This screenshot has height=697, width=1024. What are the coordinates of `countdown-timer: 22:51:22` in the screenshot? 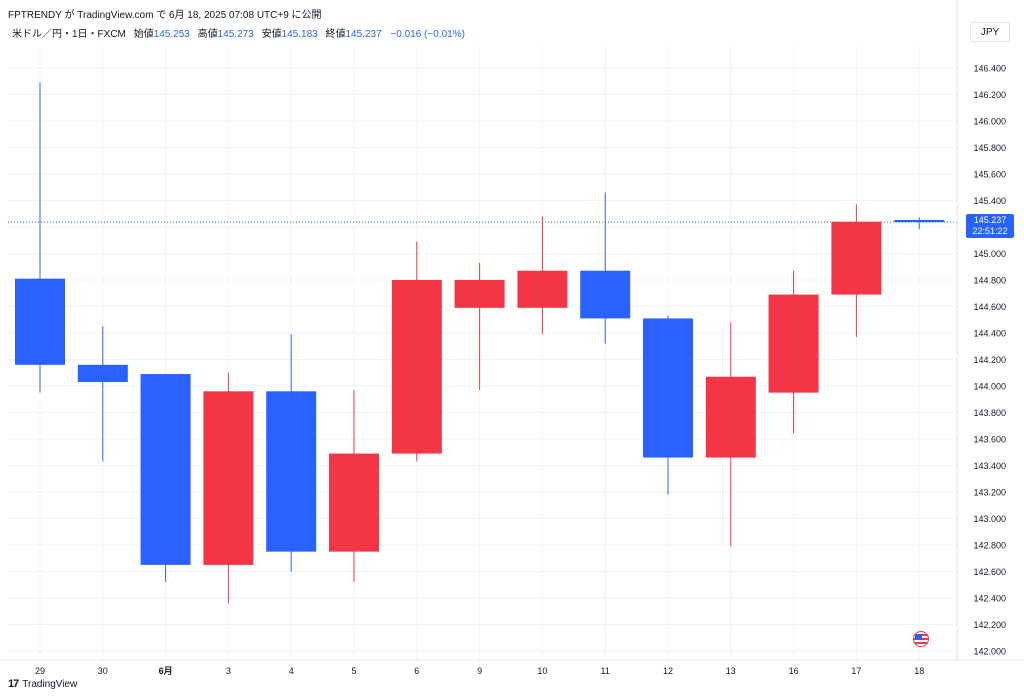 It's located at (990, 231).